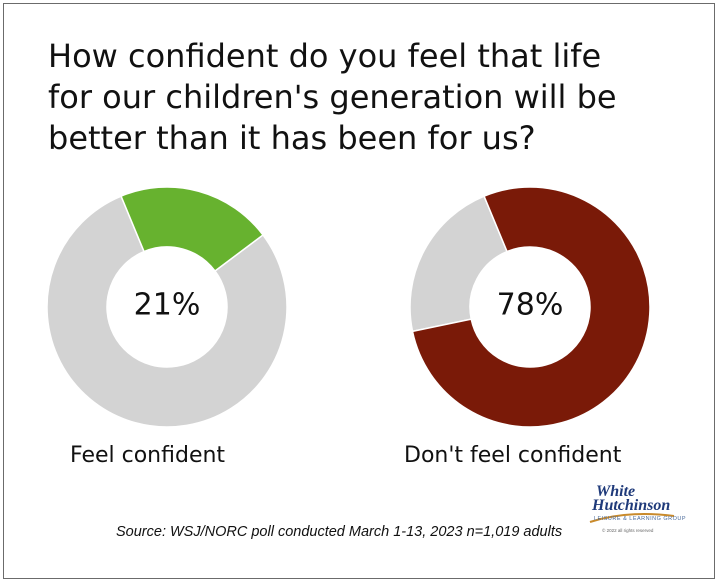 The height and width of the screenshot is (584, 720). I want to click on logo-copyright: © 2022 all rights reserved, so click(628, 530).